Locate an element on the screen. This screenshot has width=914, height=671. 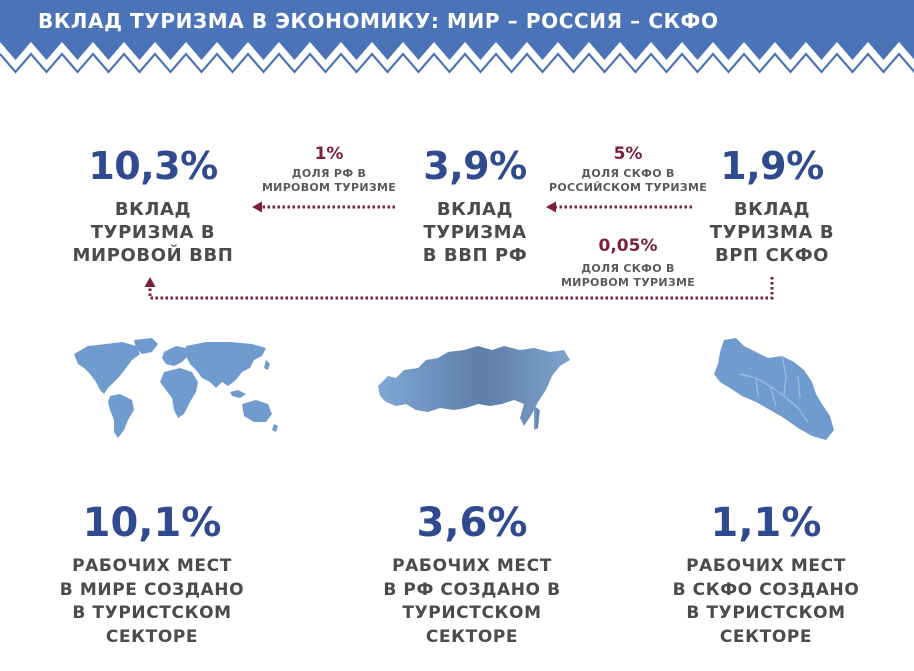
stat-world-value: 10,3% is located at coordinates (153, 166).